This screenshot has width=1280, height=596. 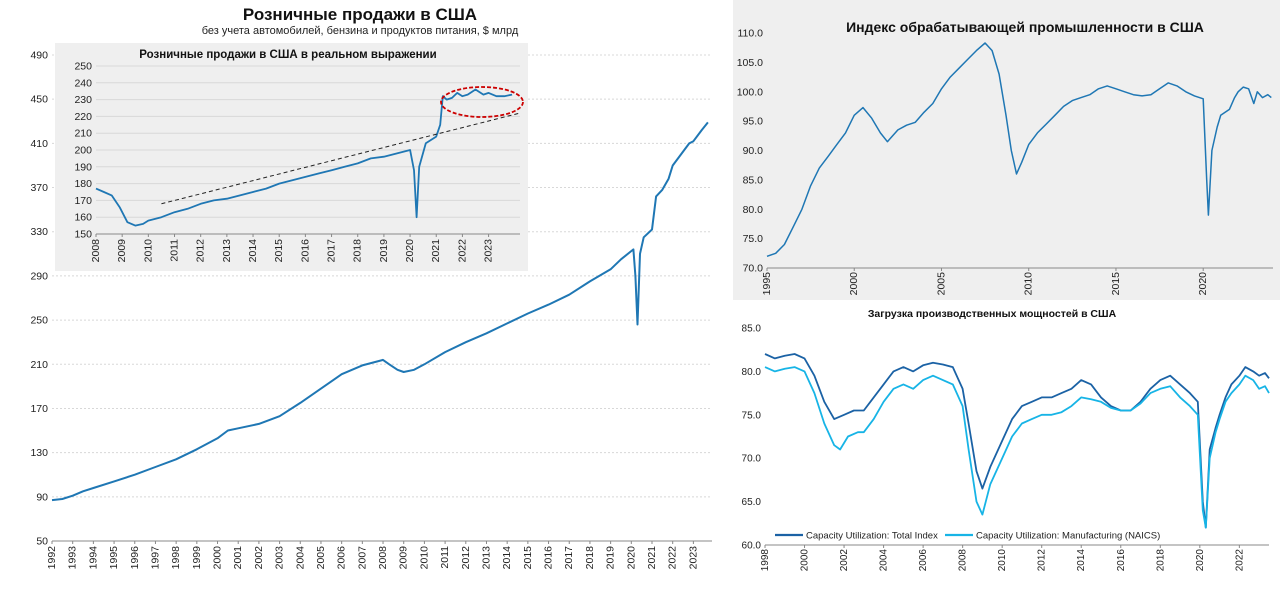 I want to click on x-tick-label: 2001, so click(x=238, y=558).